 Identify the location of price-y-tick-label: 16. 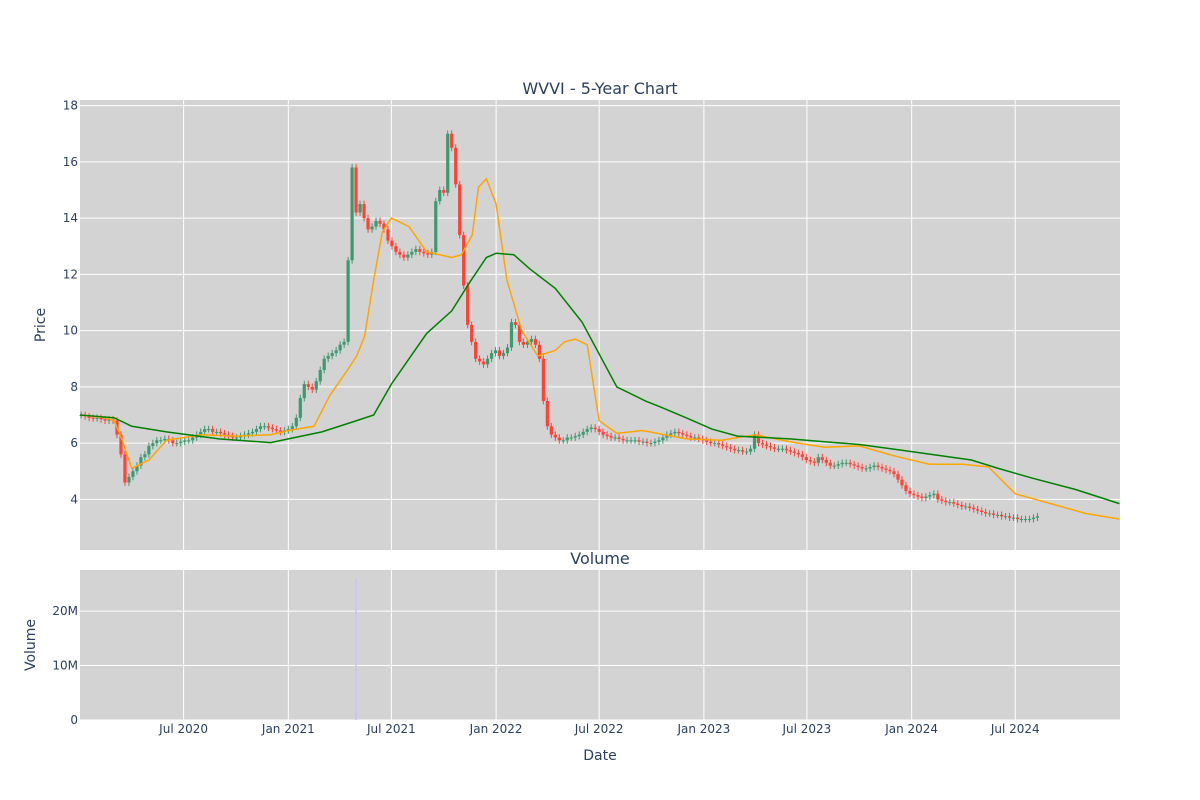
(70, 162).